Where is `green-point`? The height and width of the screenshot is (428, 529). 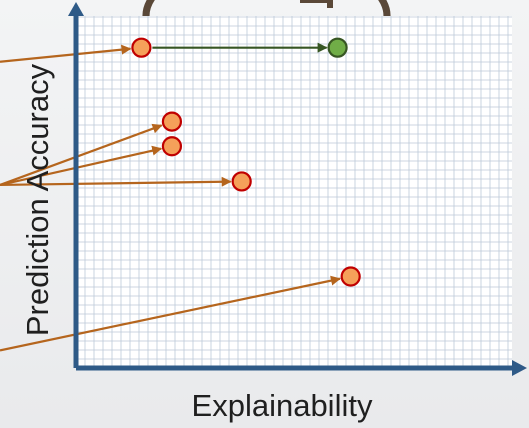
green-point is located at coordinates (337, 47).